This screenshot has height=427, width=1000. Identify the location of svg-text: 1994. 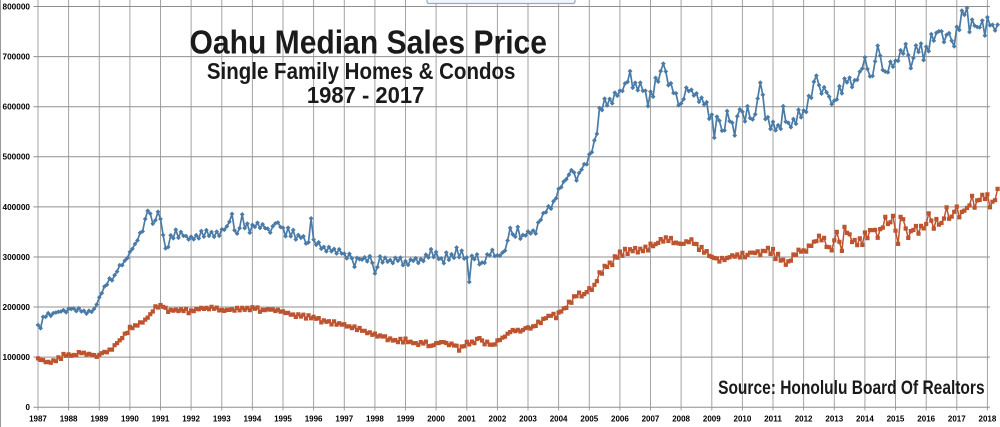
(253, 419).